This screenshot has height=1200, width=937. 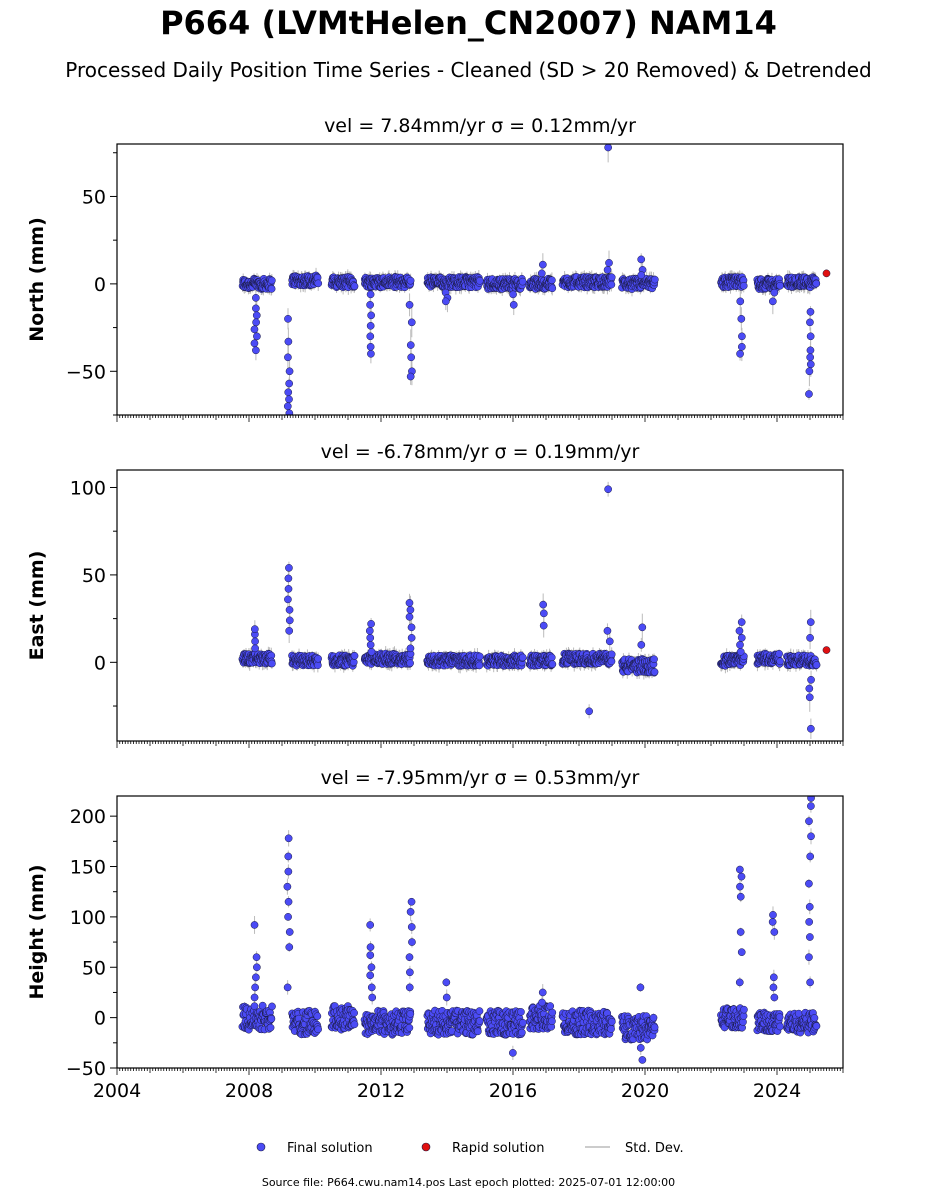 I want to click on panel-ylabel-2: East (mm), so click(x=37, y=606).